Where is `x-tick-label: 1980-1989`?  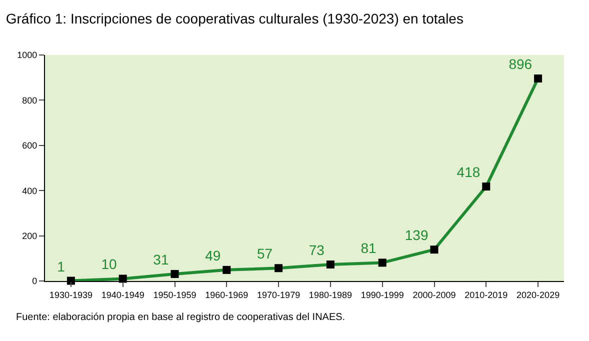 x-tick-label: 1980-1989 is located at coordinates (330, 295).